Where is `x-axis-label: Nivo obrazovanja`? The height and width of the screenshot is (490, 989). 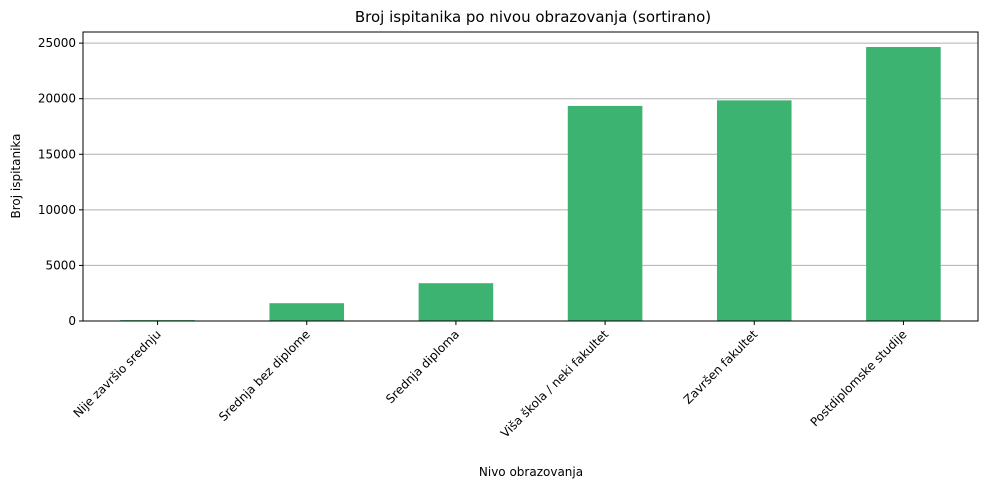
x-axis-label: Nivo obrazovanja is located at coordinates (531, 472).